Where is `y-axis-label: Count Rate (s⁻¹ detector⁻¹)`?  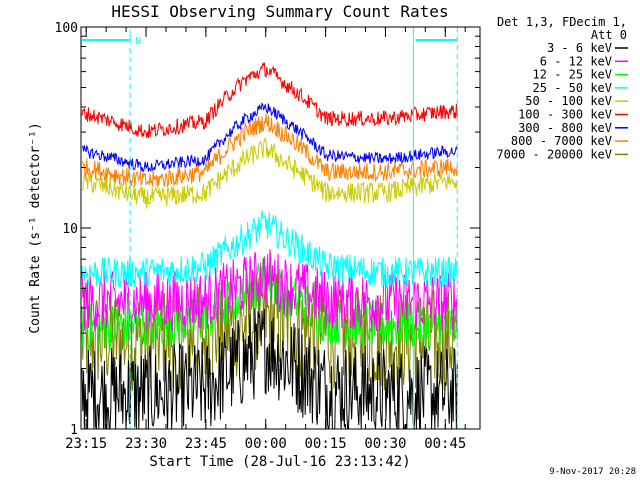
y-axis-label: Count Rate (s⁻¹ detector⁻¹) is located at coordinates (35, 227).